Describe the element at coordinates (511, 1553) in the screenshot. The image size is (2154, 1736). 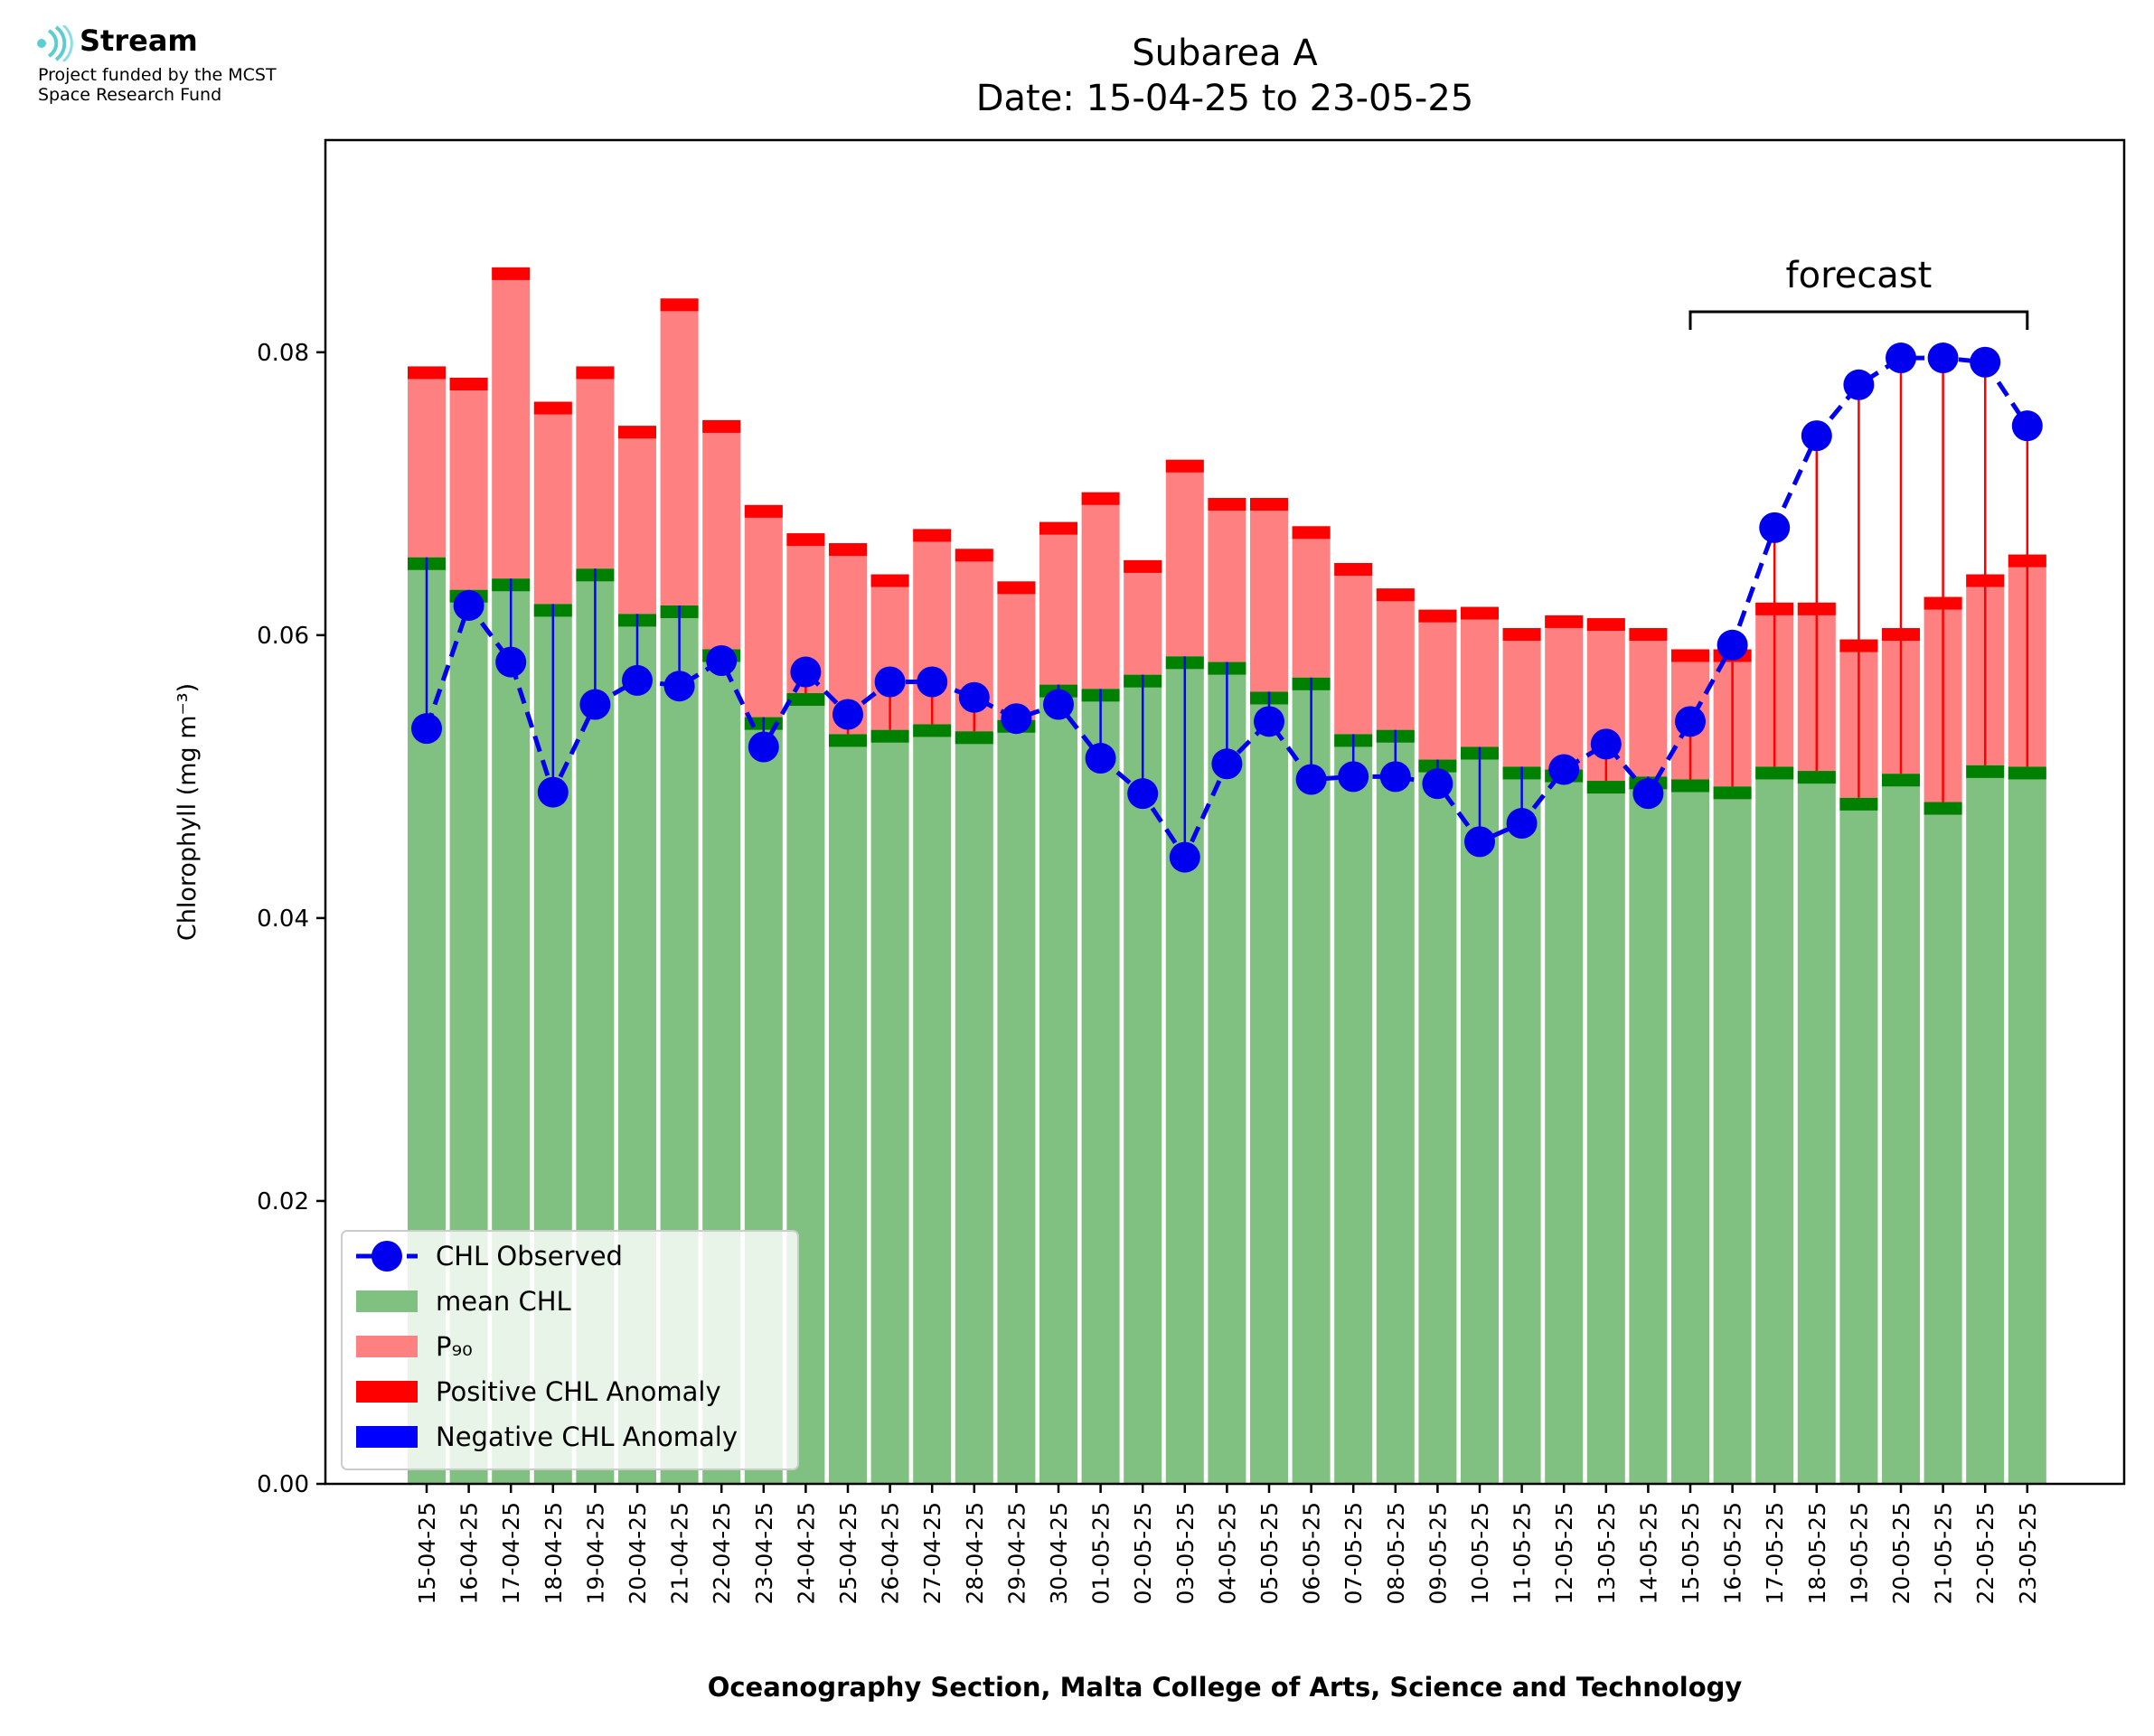
I see `x-tick-label: 17-04-25` at that location.